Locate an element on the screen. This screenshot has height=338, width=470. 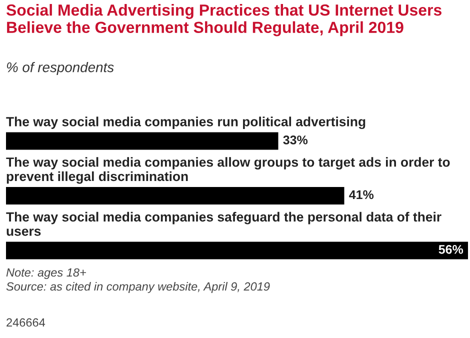
y-tick-label: The way social media companies run political advertising is located at coordinates (186, 123).